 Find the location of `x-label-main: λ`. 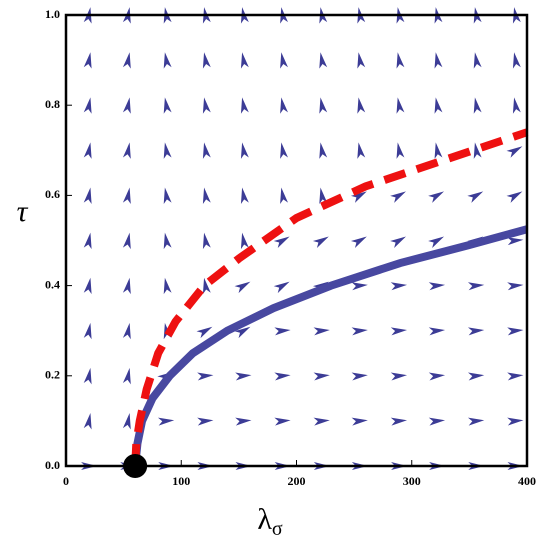

x-label-main: λ is located at coordinates (264, 519).